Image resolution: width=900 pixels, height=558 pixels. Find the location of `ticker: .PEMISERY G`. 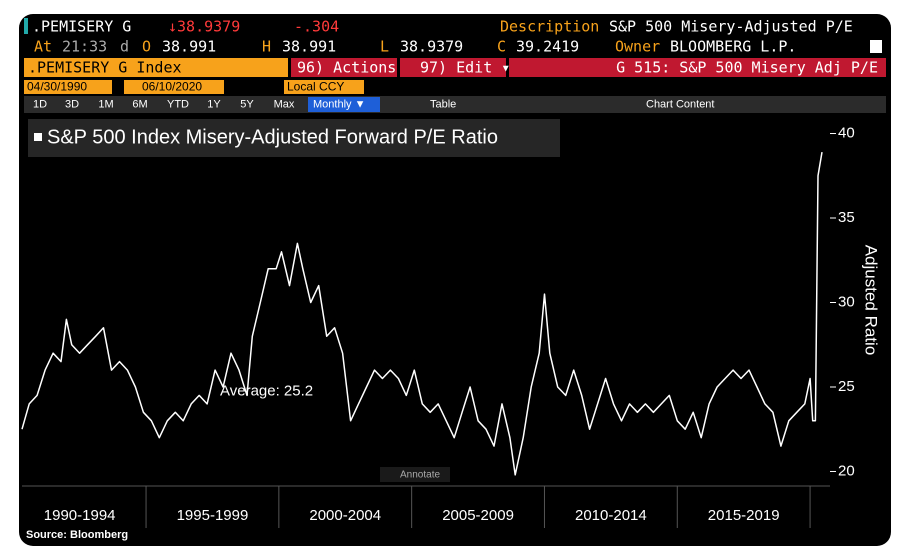

ticker: .PEMISERY G is located at coordinates (81, 27).